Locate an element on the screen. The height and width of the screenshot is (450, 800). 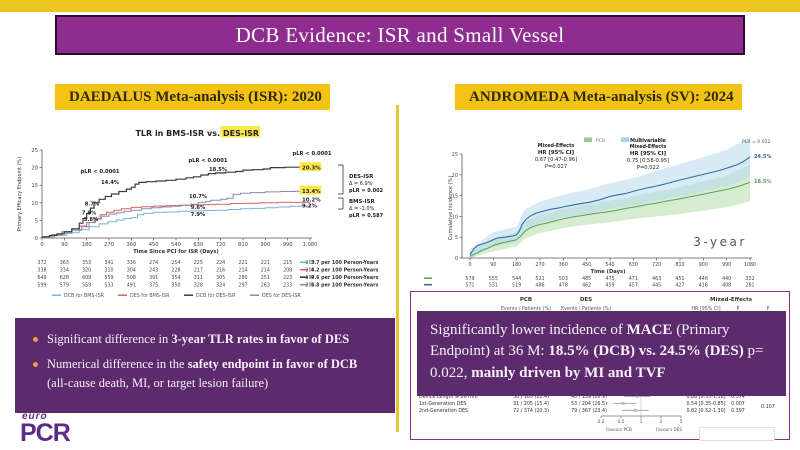
svg-text: 215 is located at coordinates (287, 263).